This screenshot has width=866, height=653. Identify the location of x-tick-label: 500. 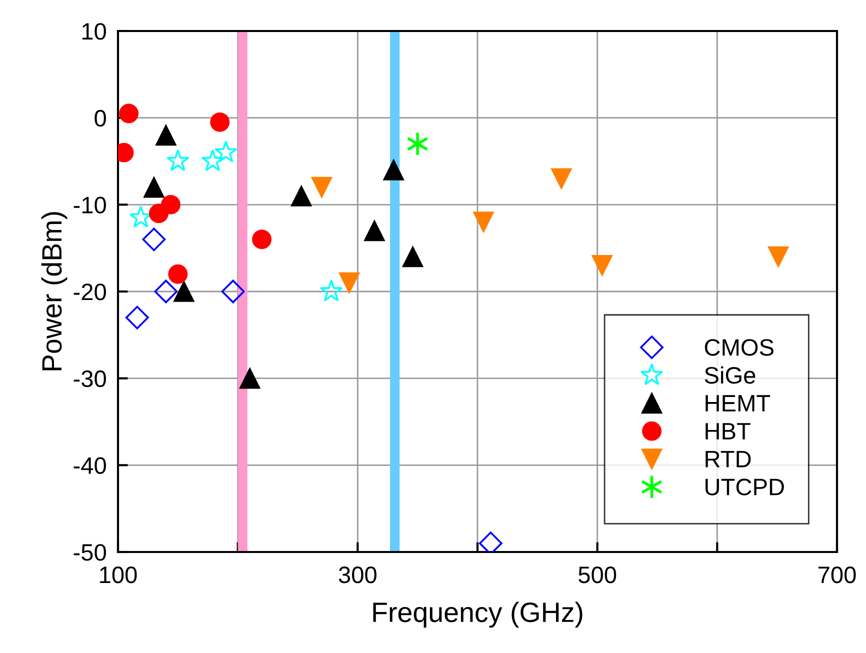
(597, 575).